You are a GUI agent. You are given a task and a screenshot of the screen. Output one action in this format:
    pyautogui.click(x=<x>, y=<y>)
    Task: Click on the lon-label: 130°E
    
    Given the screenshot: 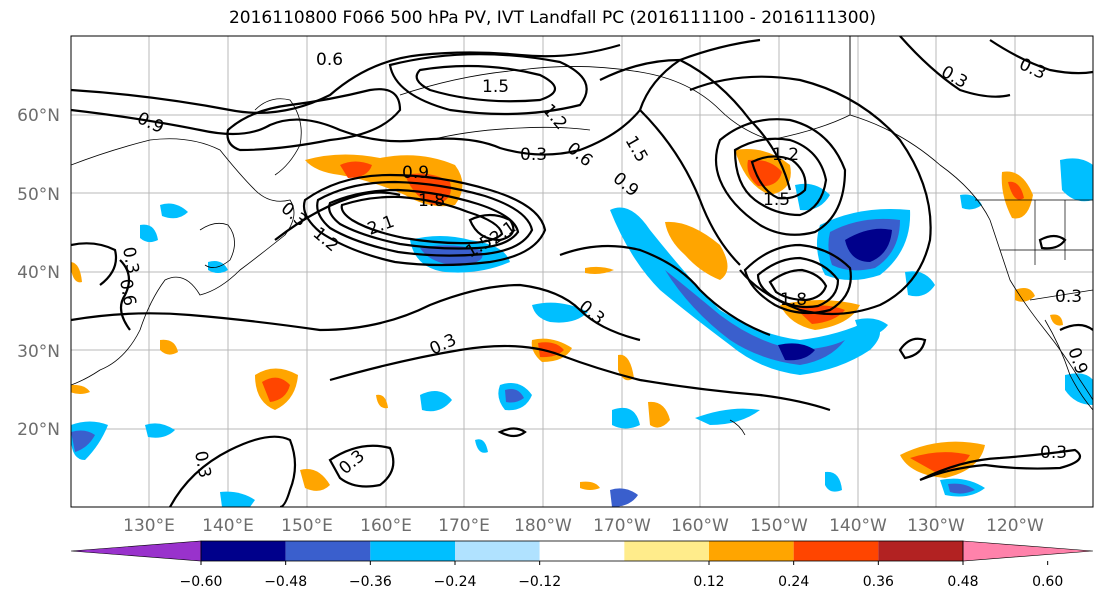 What is the action you would take?
    pyautogui.click(x=149, y=526)
    